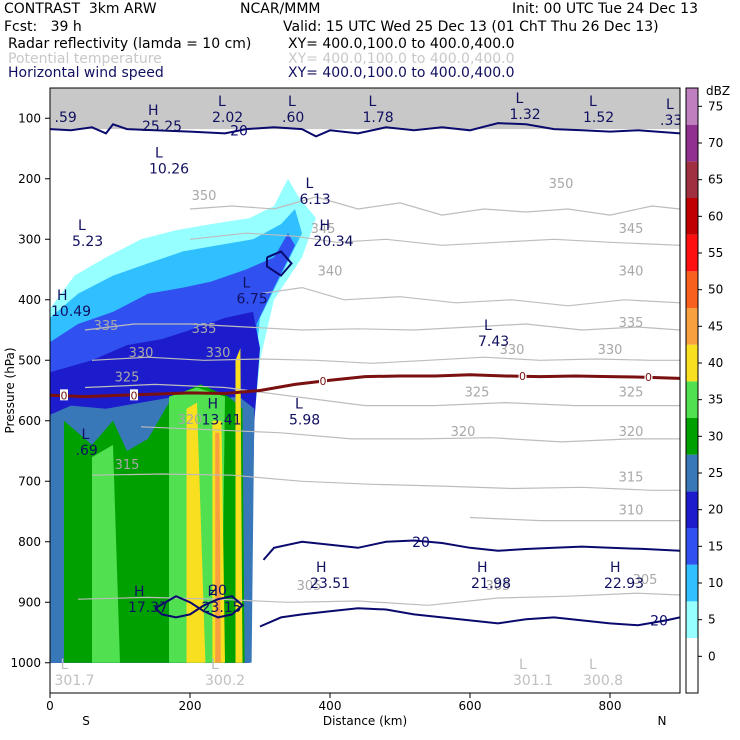 This screenshot has width=740, height=740. What do you see at coordinates (715, 143) in the screenshot?
I see `colorbar-tick-label: 70` at bounding box center [715, 143].